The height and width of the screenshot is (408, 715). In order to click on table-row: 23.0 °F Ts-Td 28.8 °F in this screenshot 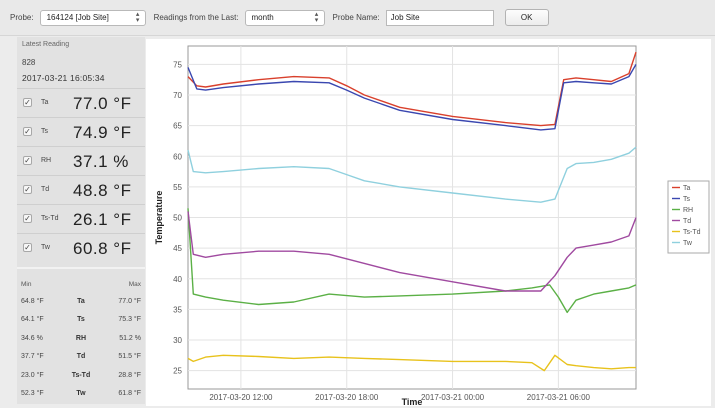, I will do `click(81, 375)`.